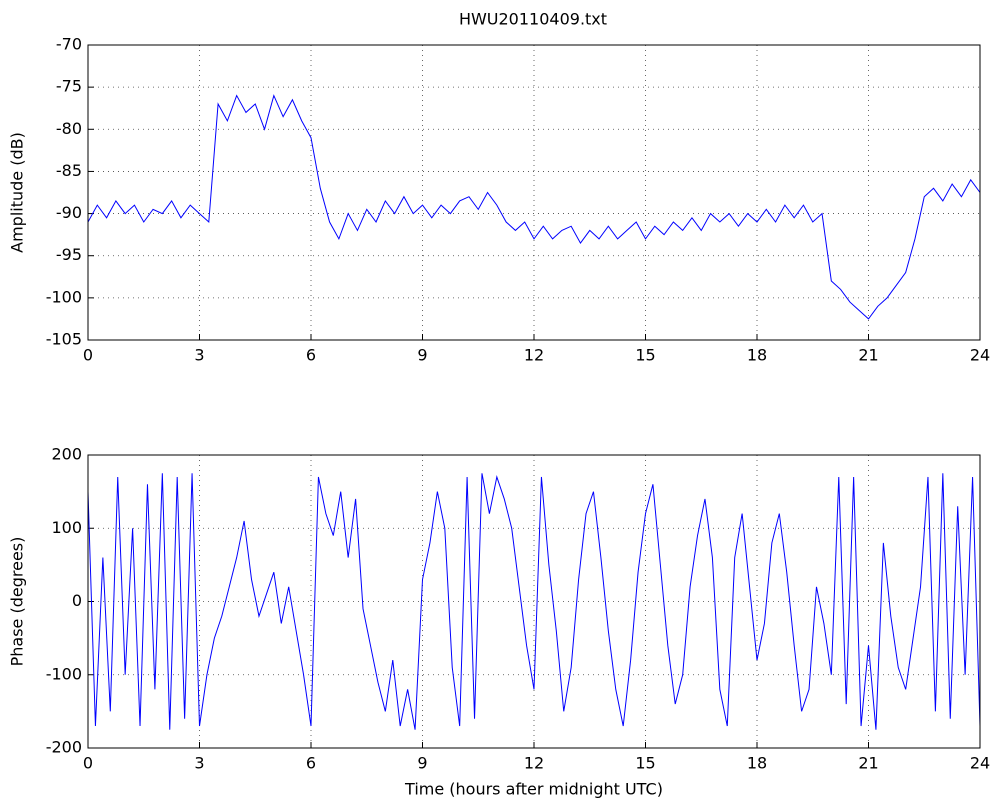 This screenshot has width=998, height=806. Describe the element at coordinates (69, 254) in the screenshot. I see `y-tick-label: -95` at that location.